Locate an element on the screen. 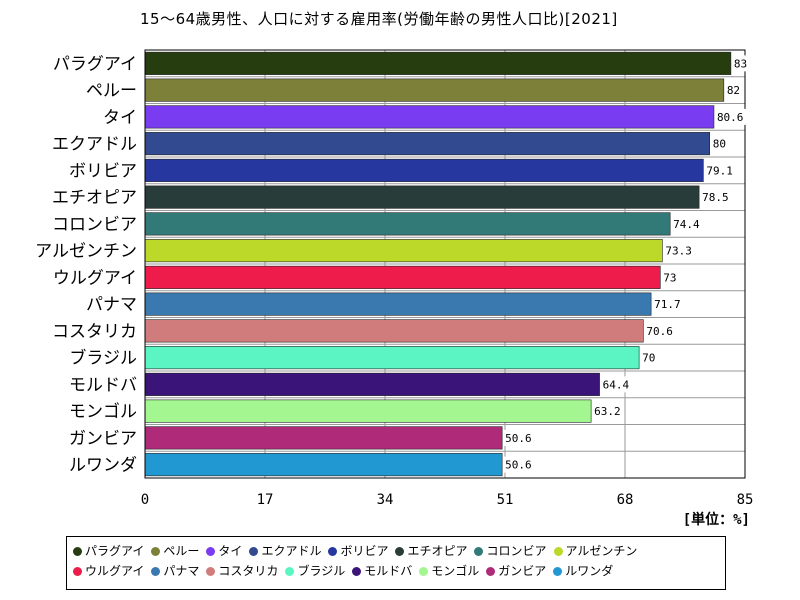  legend-item: ペルー is located at coordinates (175, 551).